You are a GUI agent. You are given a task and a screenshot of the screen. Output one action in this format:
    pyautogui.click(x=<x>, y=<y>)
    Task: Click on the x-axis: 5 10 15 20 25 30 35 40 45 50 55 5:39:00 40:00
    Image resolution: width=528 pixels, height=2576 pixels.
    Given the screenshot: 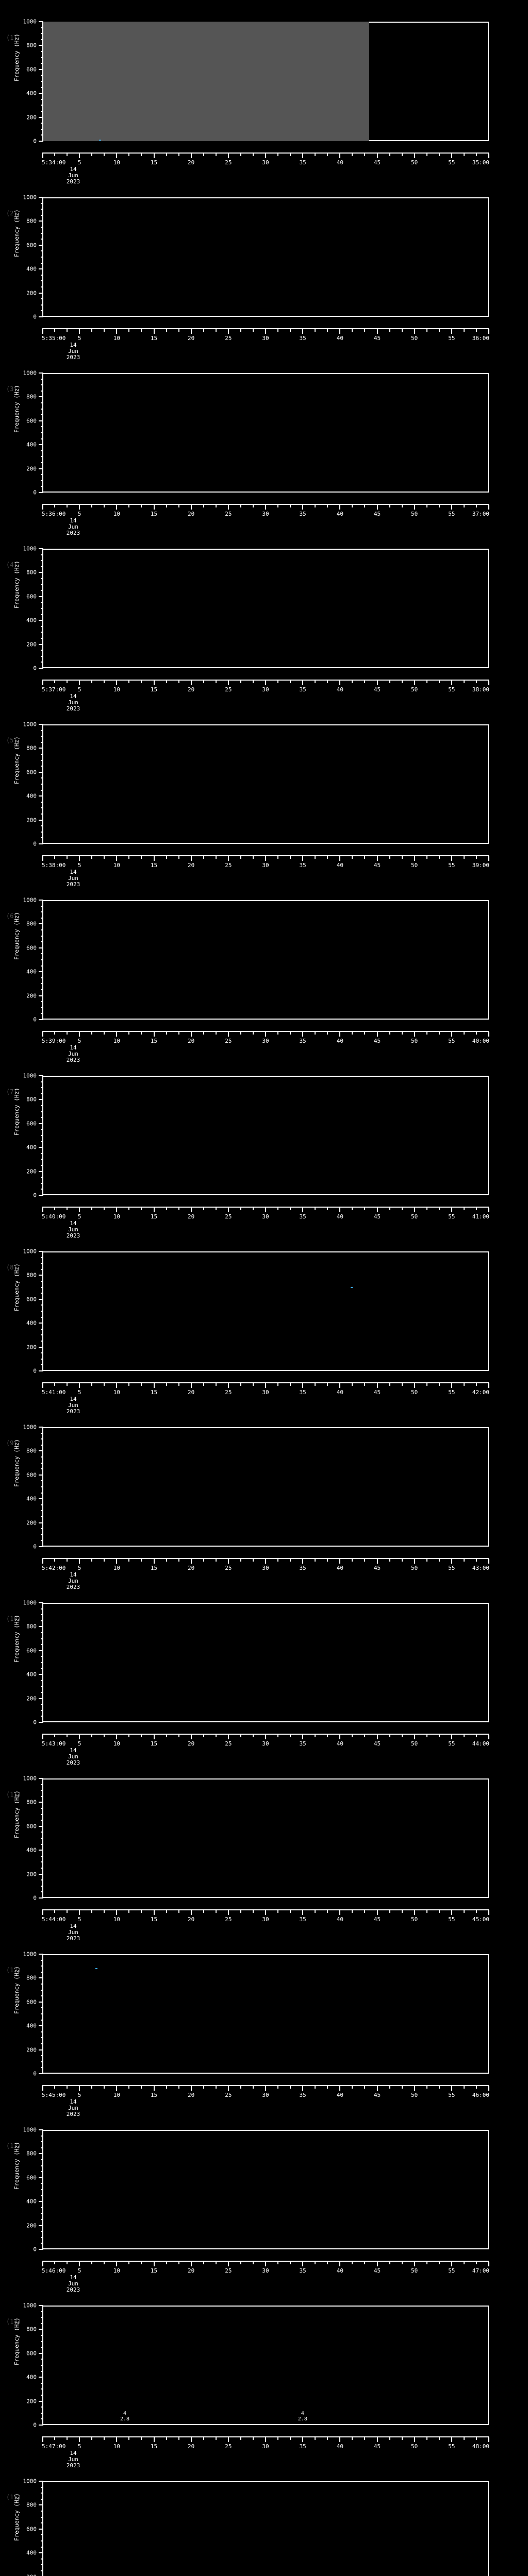 What is the action you would take?
    pyautogui.click(x=265, y=1037)
    